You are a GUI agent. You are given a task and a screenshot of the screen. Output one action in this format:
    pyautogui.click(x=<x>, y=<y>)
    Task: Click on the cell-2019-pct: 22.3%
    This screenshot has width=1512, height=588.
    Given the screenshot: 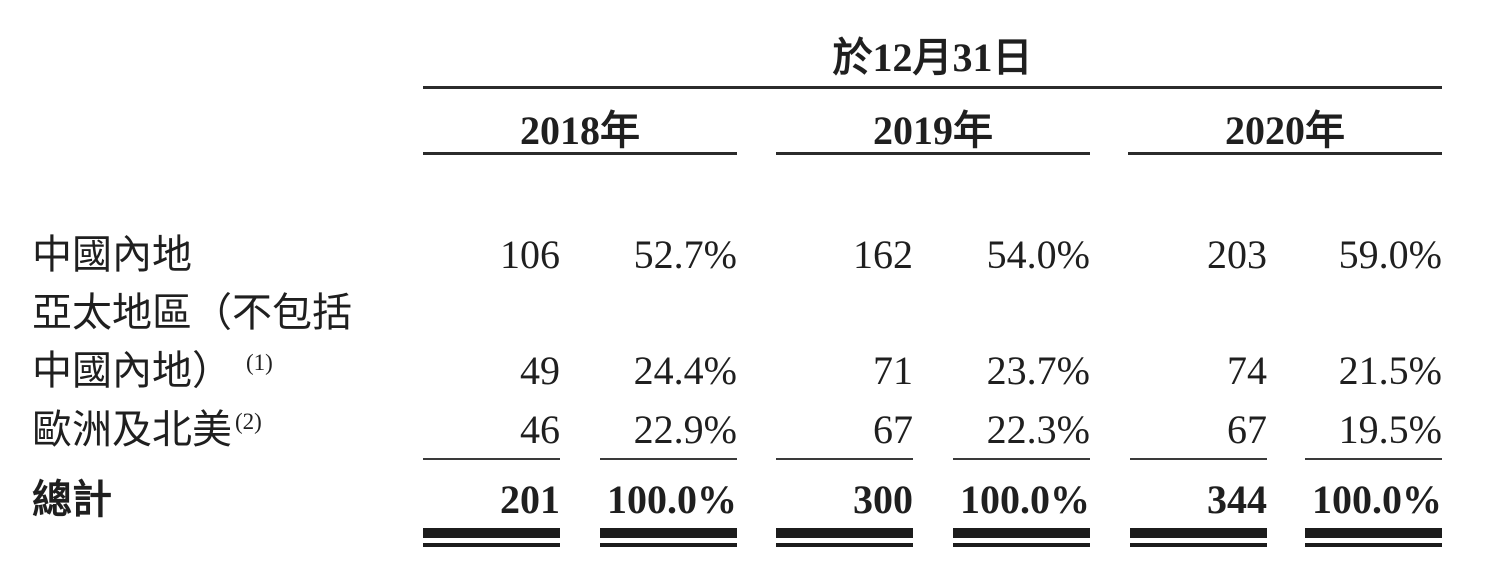 What is the action you would take?
    pyautogui.click(x=1038, y=429)
    